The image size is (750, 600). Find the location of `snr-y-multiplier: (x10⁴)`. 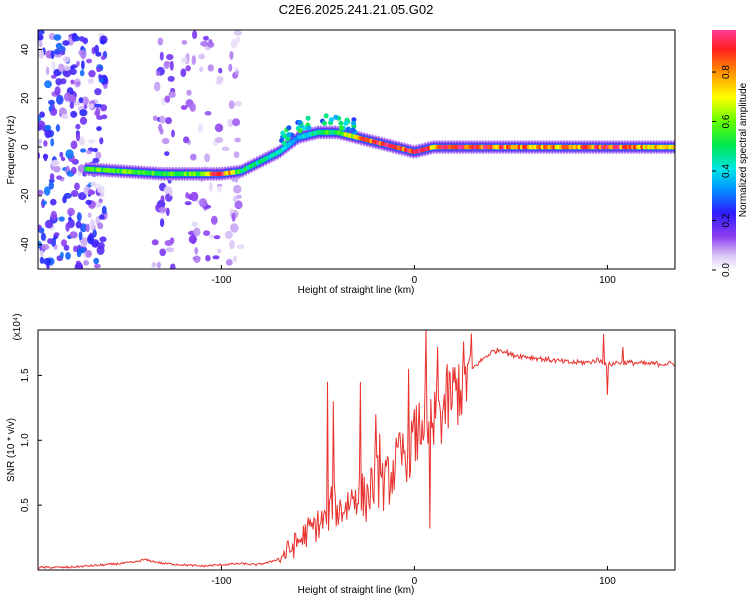

snr-y-multiplier: (x10⁴) is located at coordinates (17, 326).